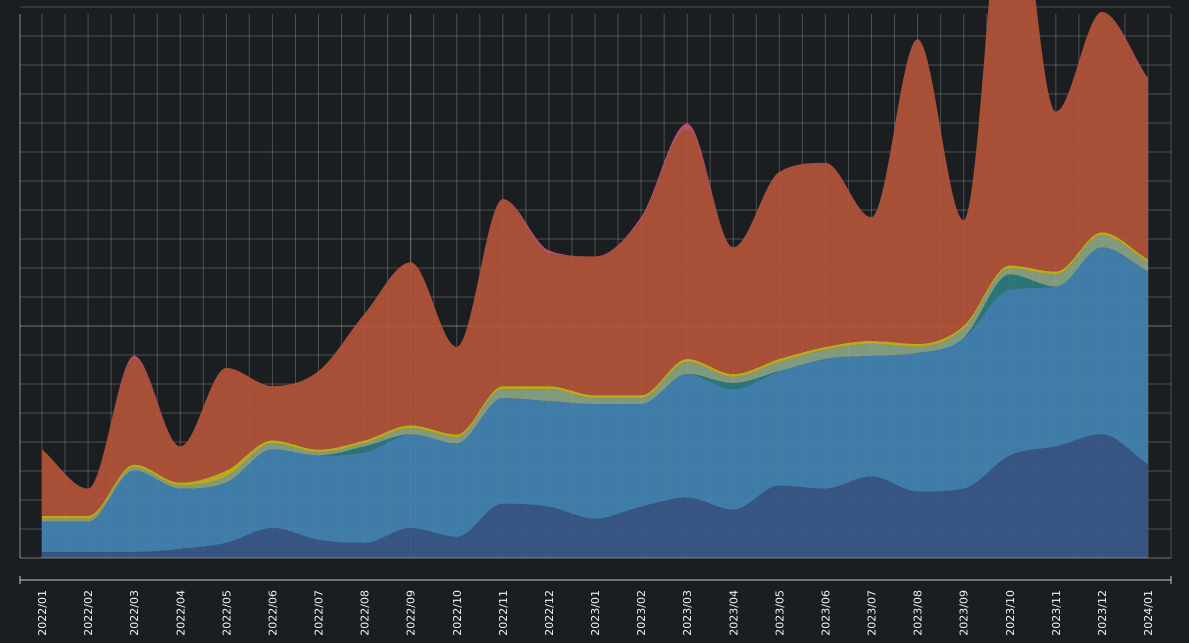 The height and width of the screenshot is (643, 1189). Describe the element at coordinates (1148, 613) in the screenshot. I see `x-tick-label: 2024/01` at that location.